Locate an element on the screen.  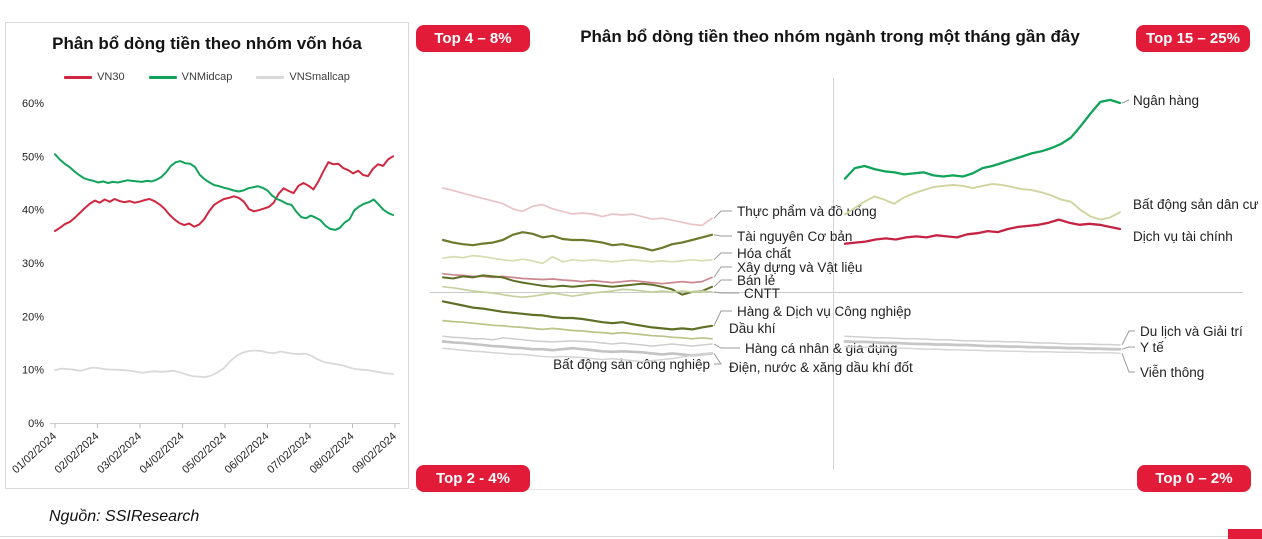
series-label-hang-dv-cn: Hàng & Dịch vụ Công nghiệp is located at coordinates (824, 311).